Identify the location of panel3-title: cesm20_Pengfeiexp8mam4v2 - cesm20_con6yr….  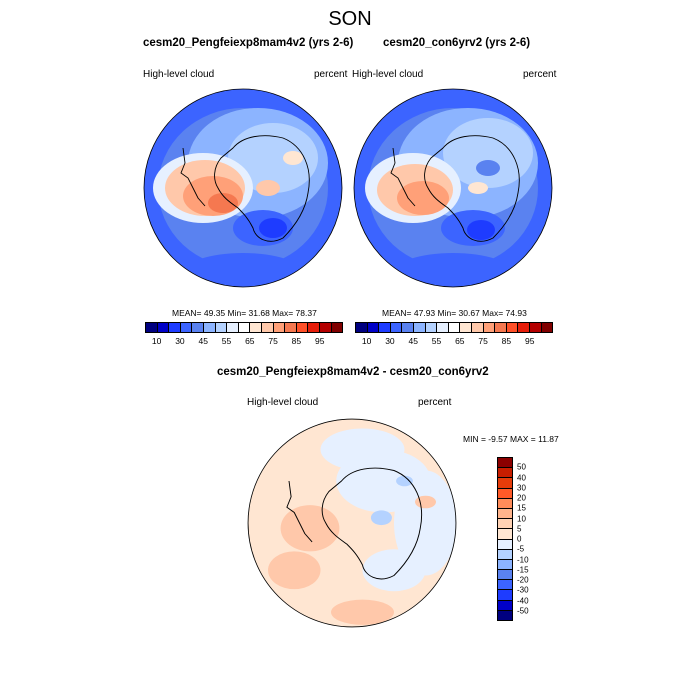
(353, 372).